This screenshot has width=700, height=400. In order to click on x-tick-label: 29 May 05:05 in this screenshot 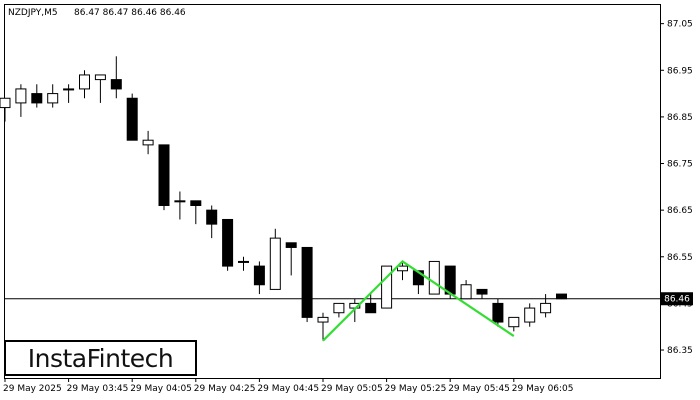, I will do `click(352, 389)`.